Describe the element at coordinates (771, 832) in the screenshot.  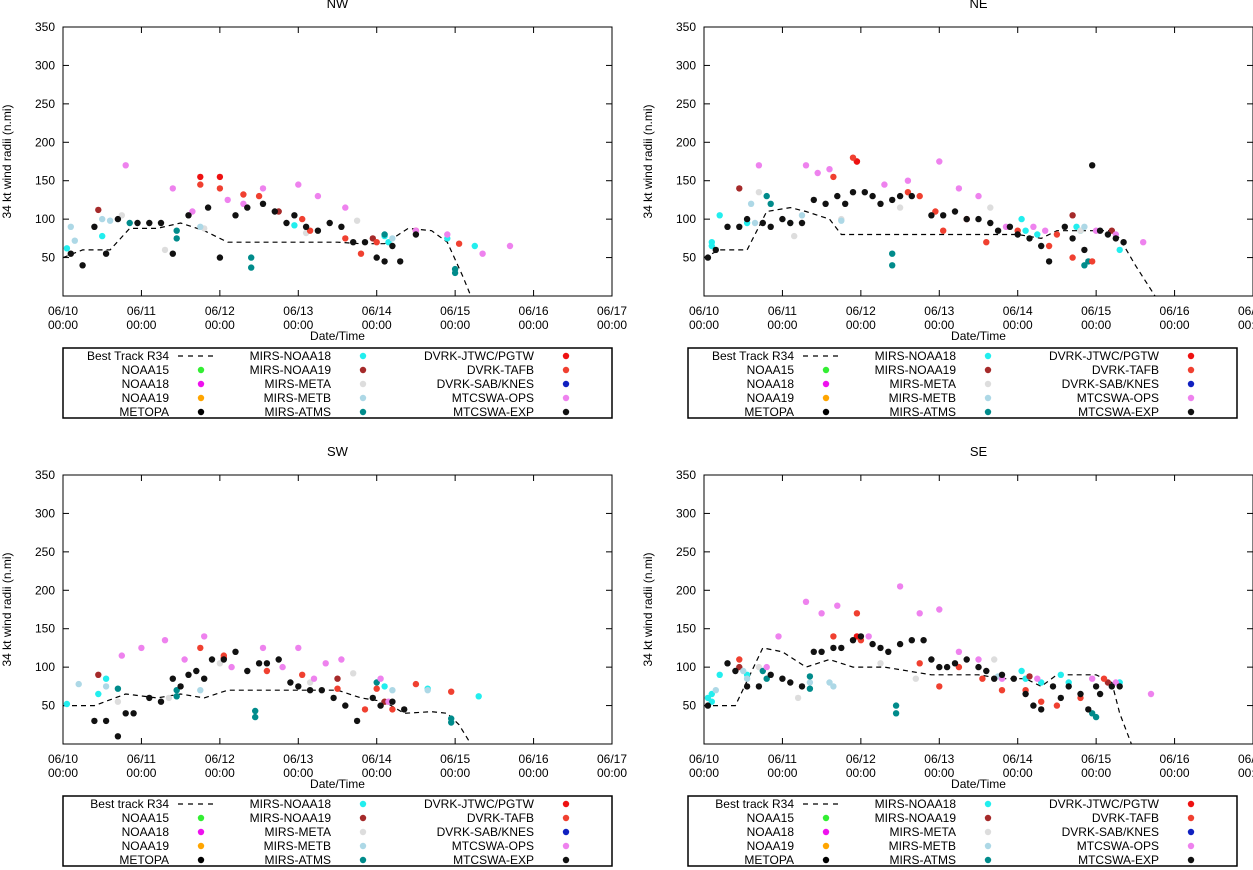
I see `legend-label: NOAA18` at that location.